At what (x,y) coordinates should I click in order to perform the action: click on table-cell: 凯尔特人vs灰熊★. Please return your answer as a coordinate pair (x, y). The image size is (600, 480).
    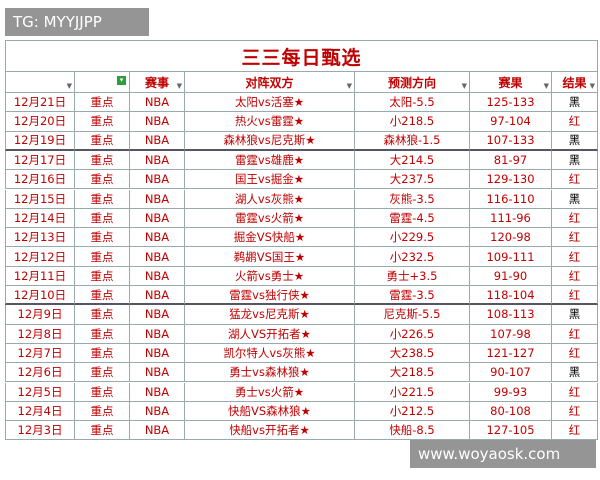
    Looking at the image, I should click on (270, 353).